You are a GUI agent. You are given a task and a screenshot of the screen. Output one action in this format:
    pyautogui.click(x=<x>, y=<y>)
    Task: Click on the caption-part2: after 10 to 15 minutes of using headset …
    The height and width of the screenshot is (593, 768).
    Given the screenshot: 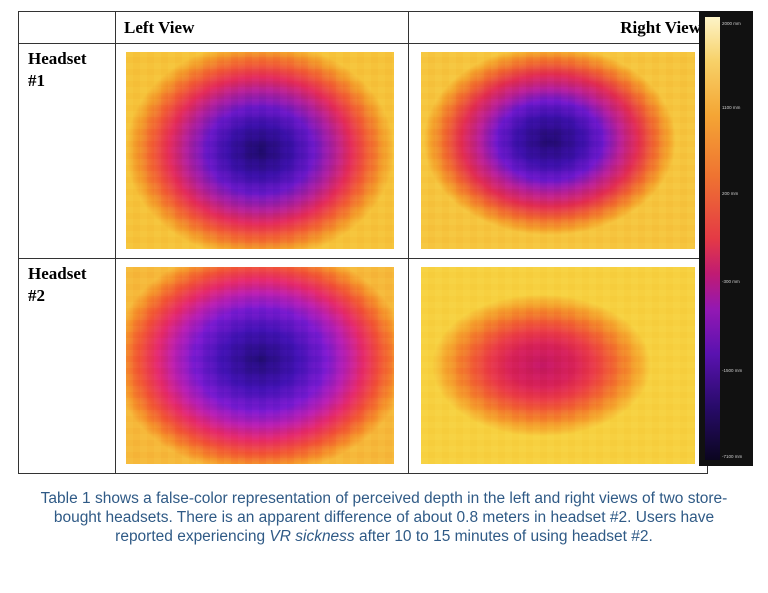 What is the action you would take?
    pyautogui.click(x=503, y=536)
    